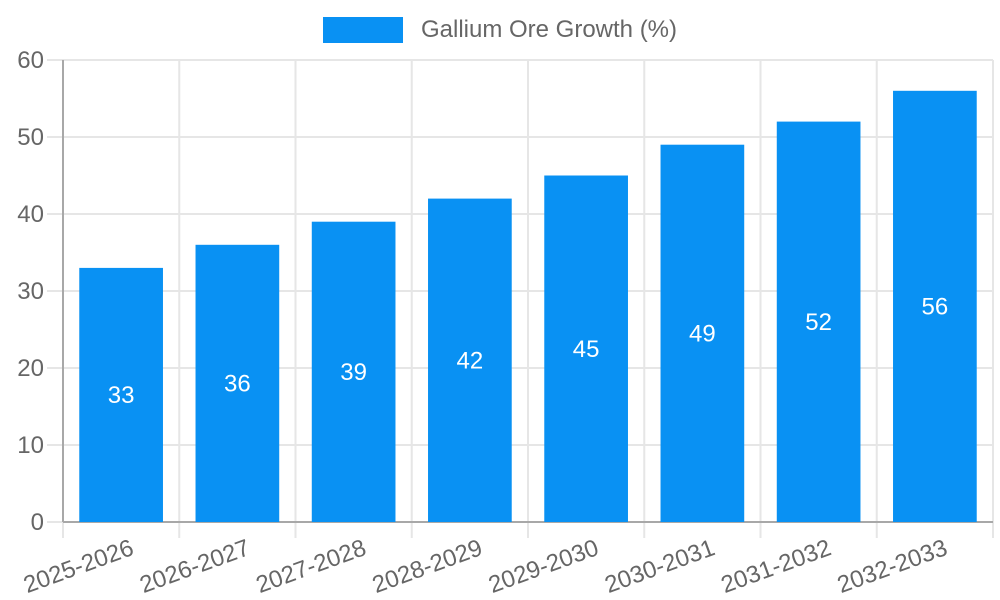  I want to click on x-tick-label: 2025-2026, so click(78, 566).